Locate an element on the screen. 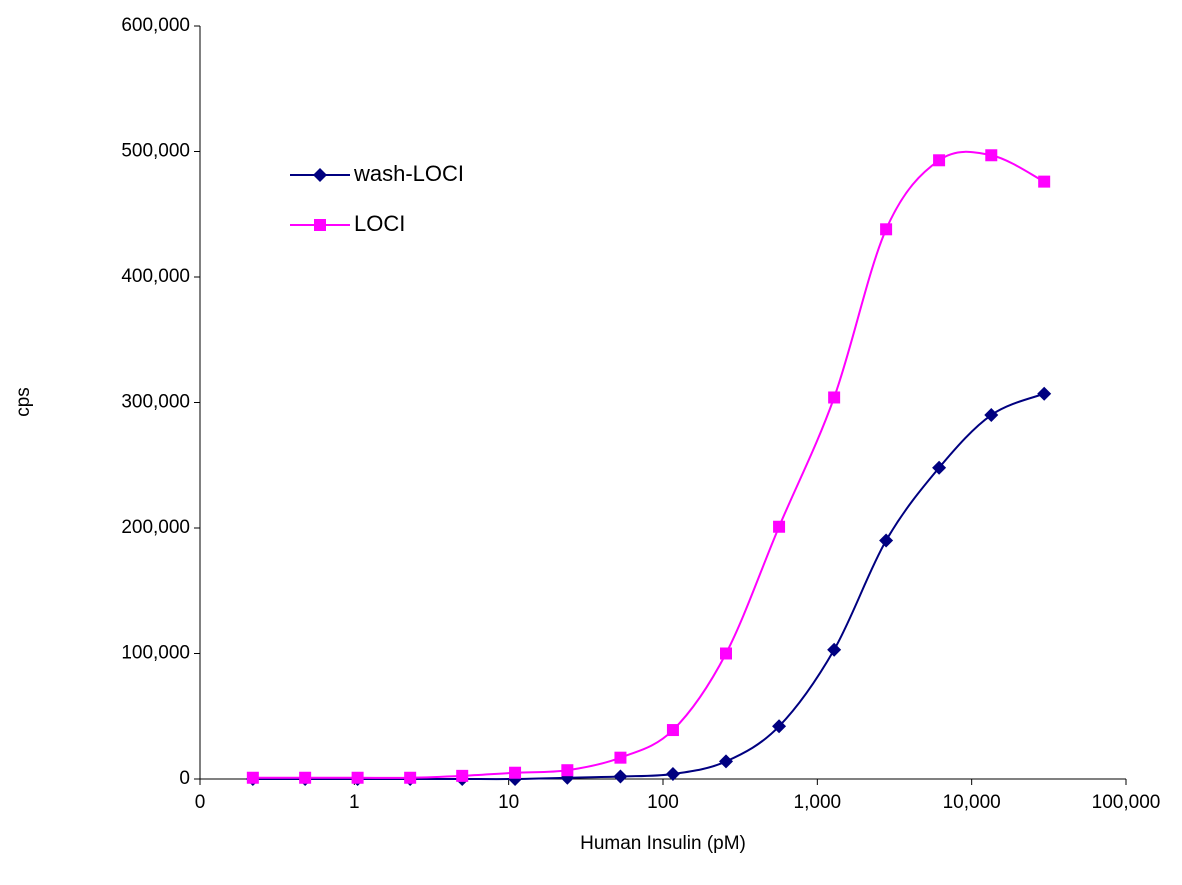 The height and width of the screenshot is (885, 1182). x-tick-label: 1 is located at coordinates (354, 802).